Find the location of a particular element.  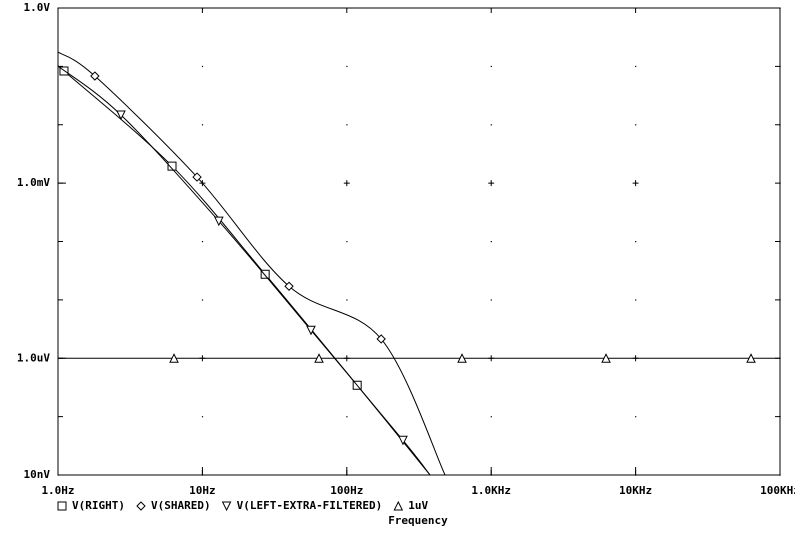

x-tick-label: 10KHz is located at coordinates (635, 490).